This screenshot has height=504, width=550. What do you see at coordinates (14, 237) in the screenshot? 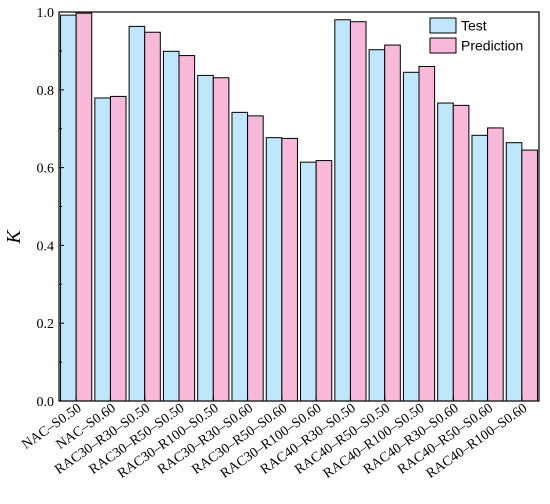
I see `y-axis-label: K` at bounding box center [14, 237].